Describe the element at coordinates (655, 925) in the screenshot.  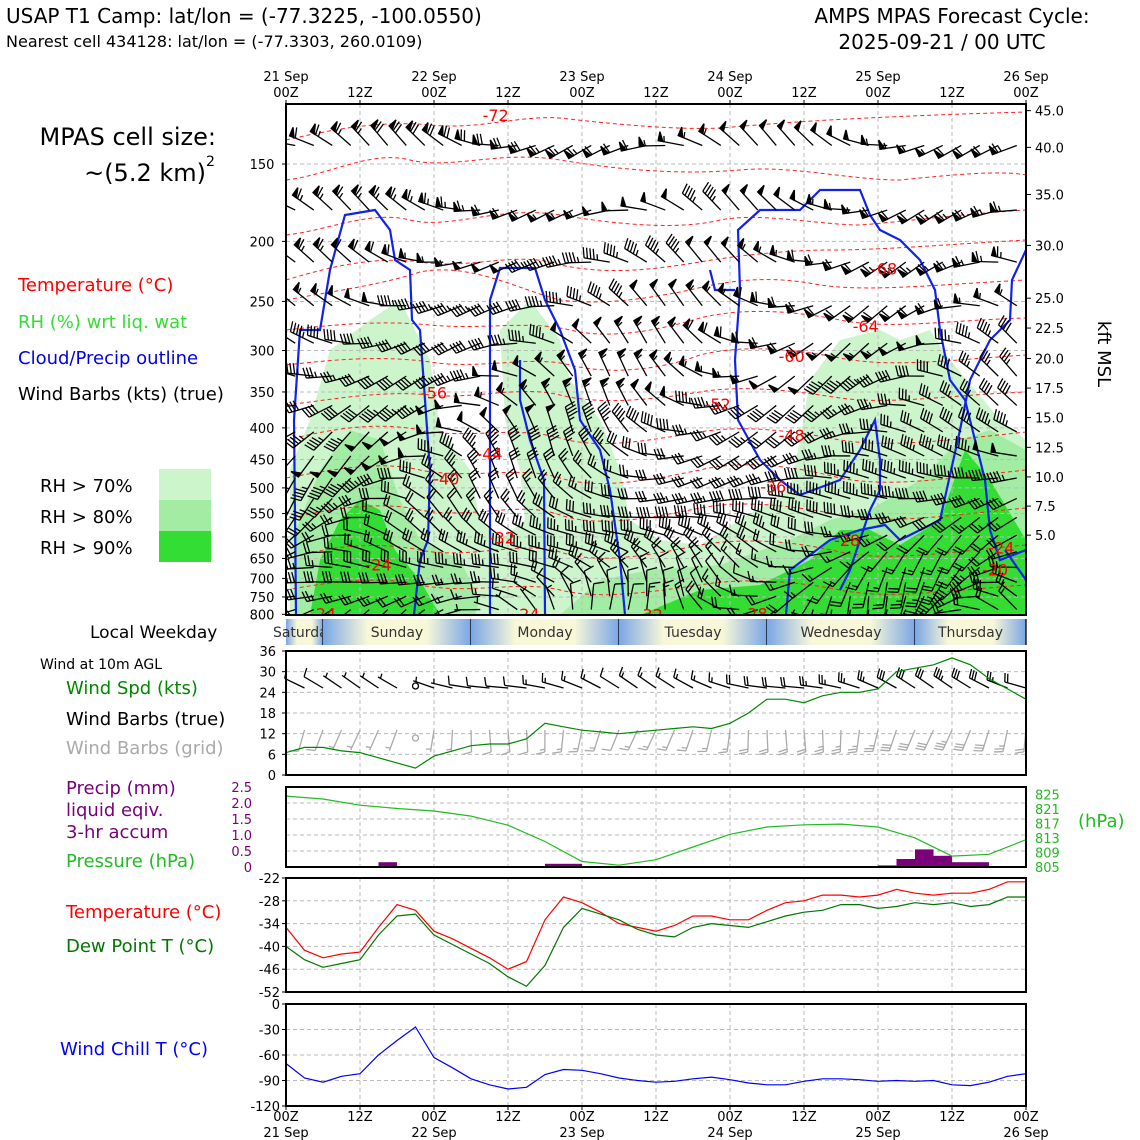
I see `temperature-line` at that location.